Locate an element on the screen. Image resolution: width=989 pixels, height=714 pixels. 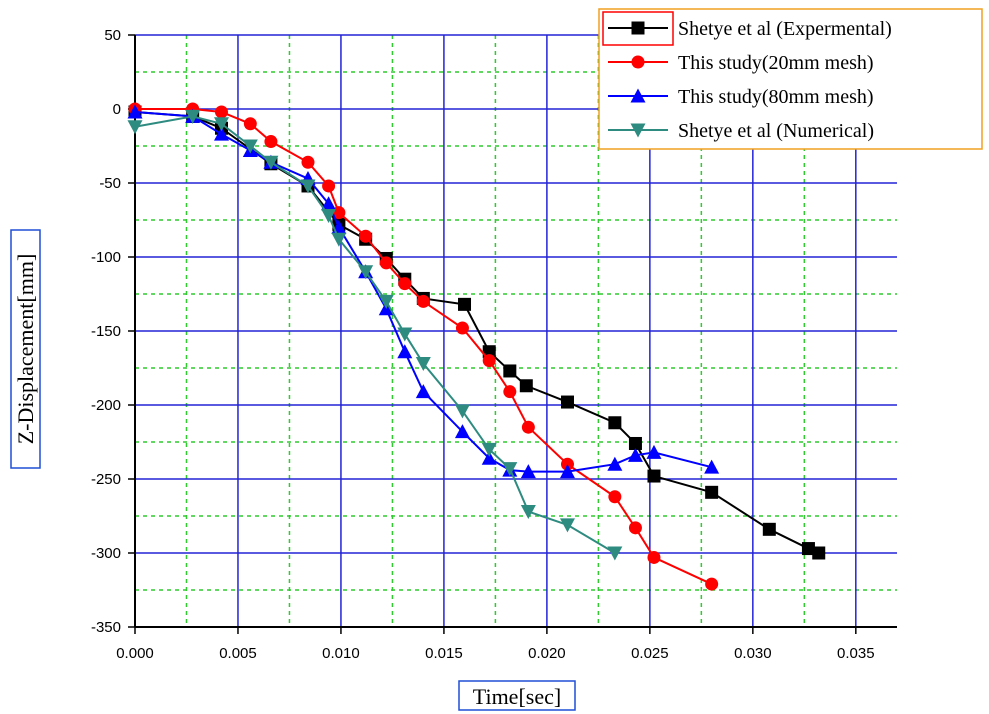
y-tick-label: -300 is located at coordinates (106, 553).